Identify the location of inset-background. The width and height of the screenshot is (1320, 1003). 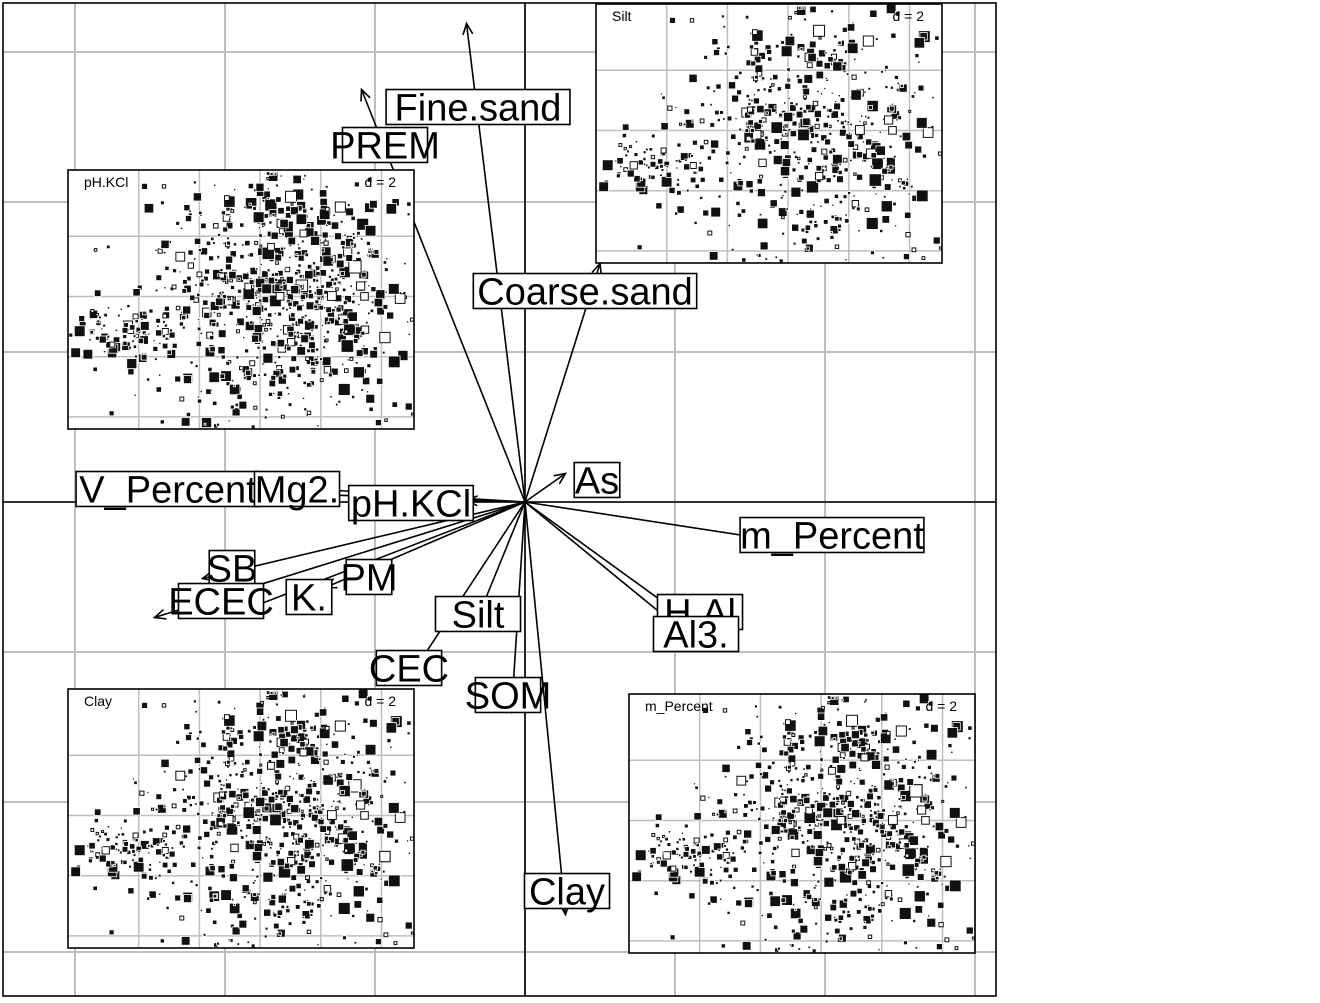
(241, 299).